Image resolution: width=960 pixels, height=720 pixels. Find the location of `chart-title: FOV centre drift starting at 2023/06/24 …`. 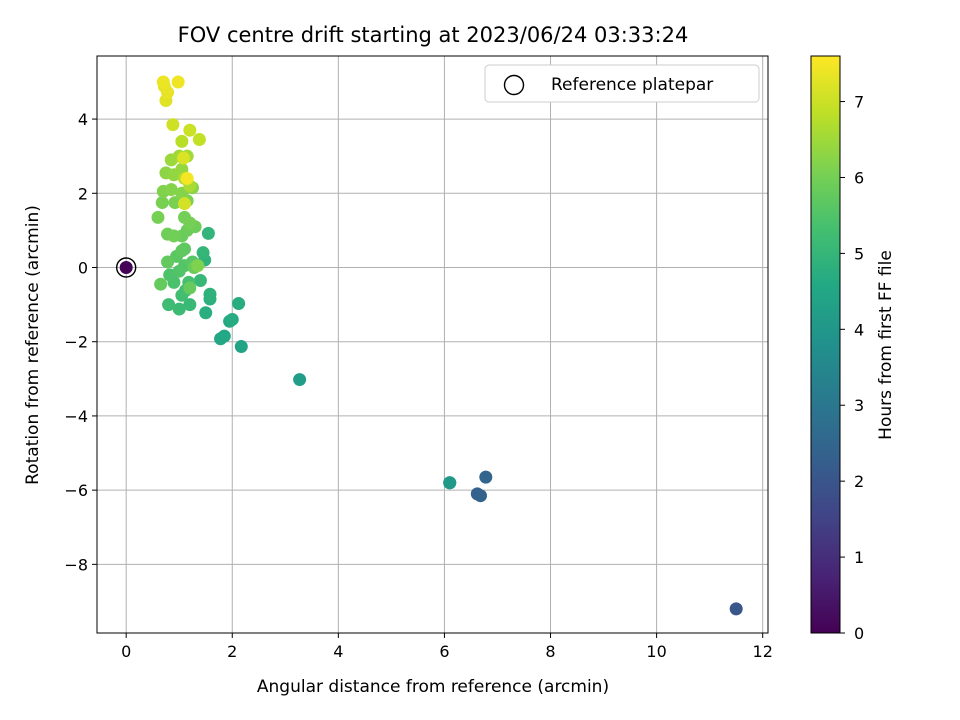

chart-title: FOV centre drift starting at 2023/06/24 … is located at coordinates (433, 35).